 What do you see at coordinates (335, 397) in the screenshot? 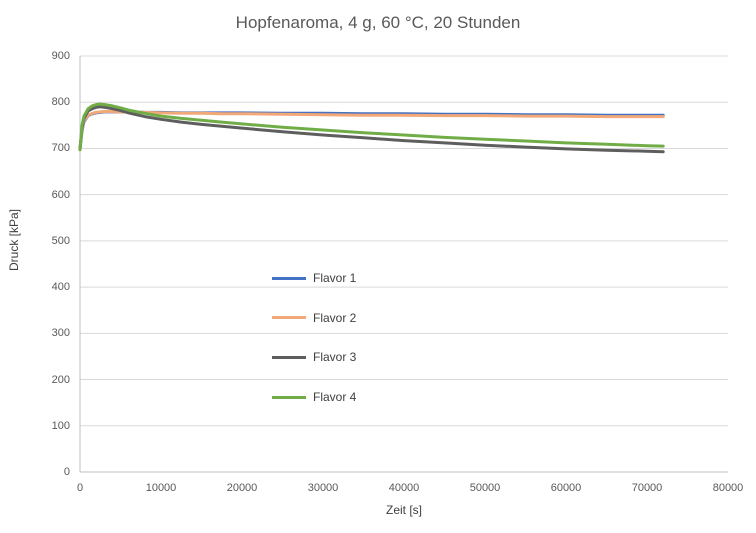
I see `legend-label: Flavor 4` at bounding box center [335, 397].